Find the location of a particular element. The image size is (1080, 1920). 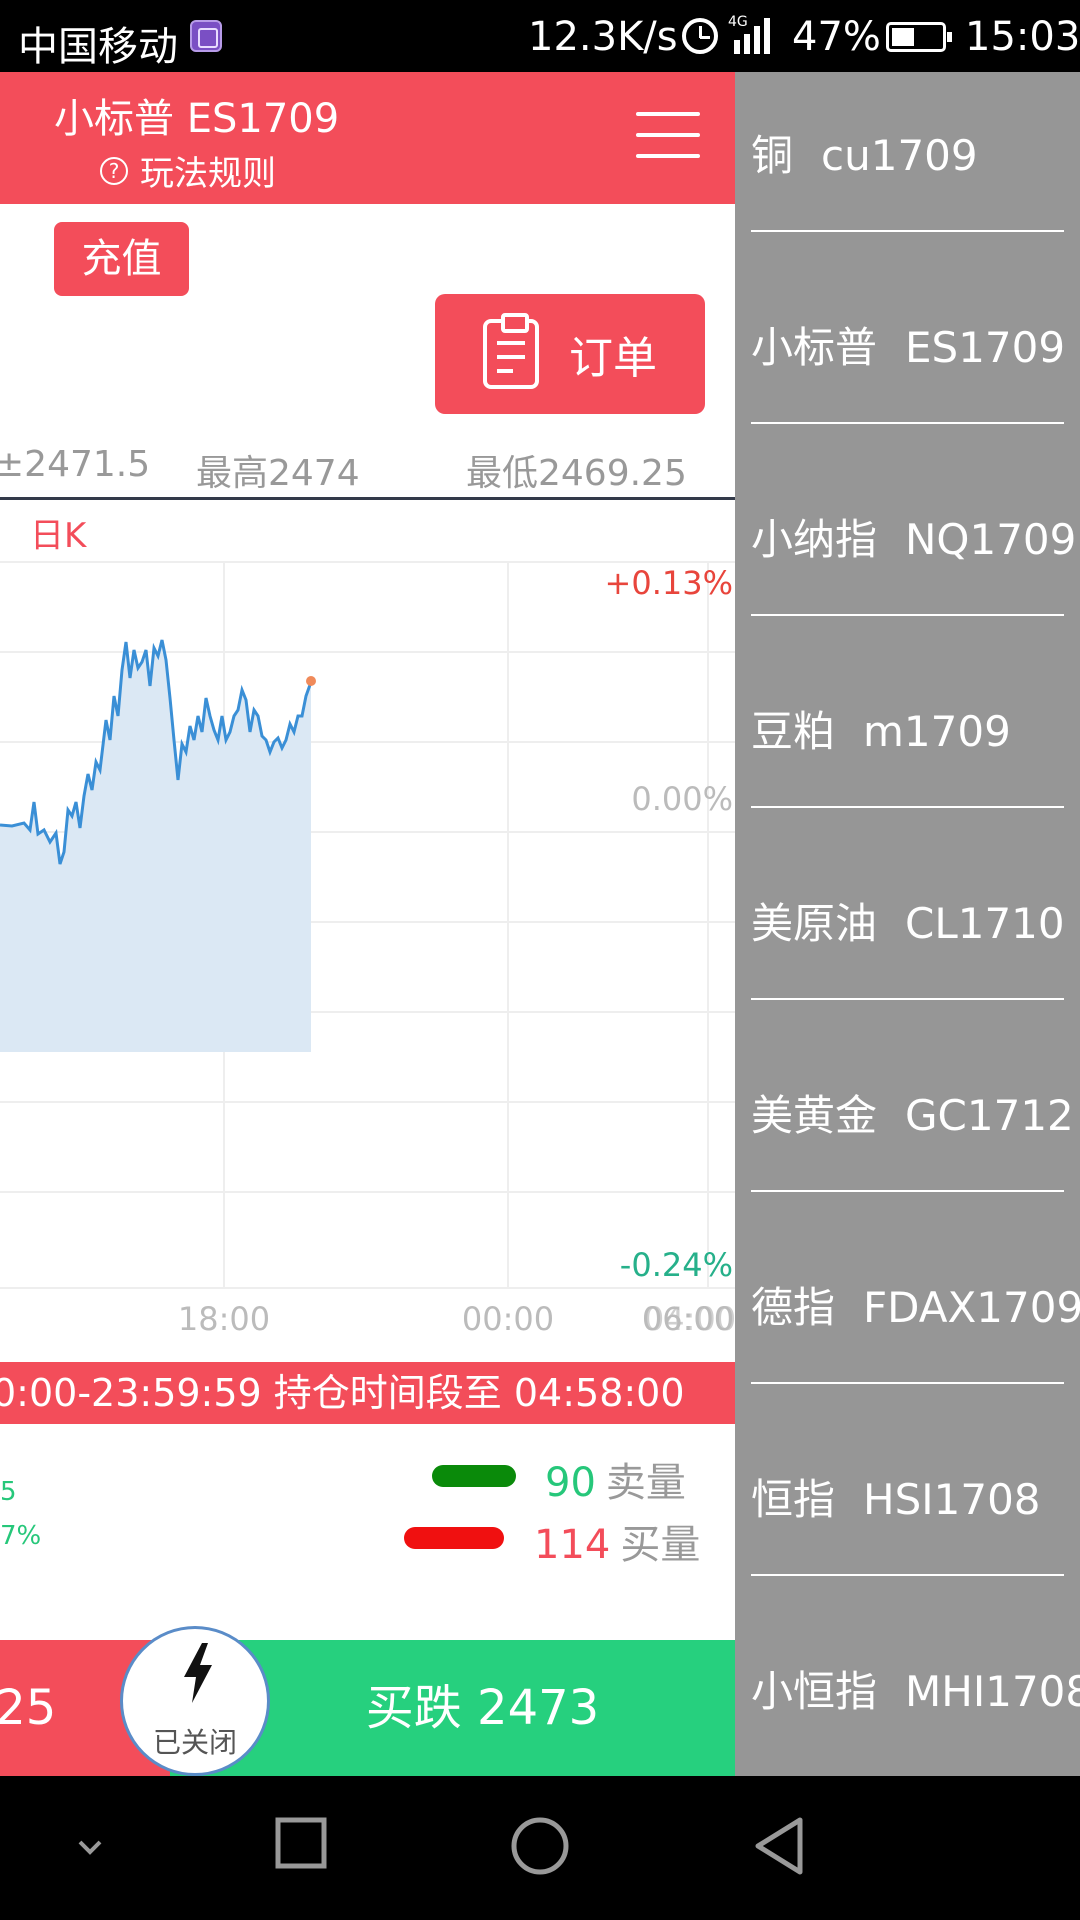

price-line is located at coordinates (156, 752).